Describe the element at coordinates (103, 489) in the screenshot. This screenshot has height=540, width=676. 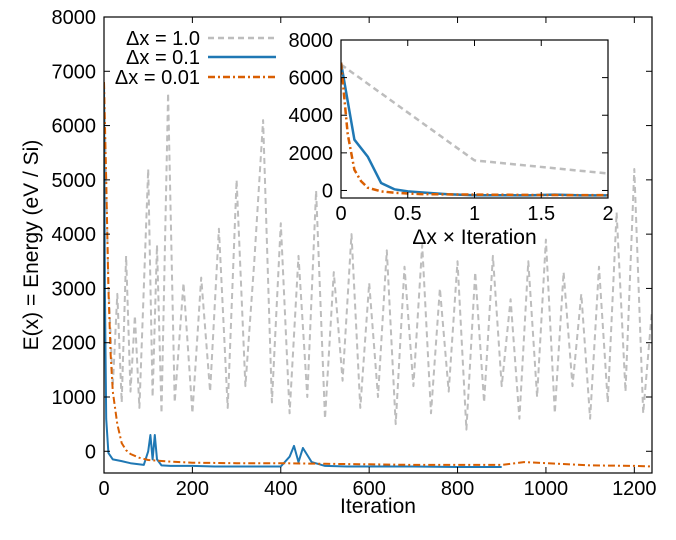
I see `main-xtick-label: 0` at that location.